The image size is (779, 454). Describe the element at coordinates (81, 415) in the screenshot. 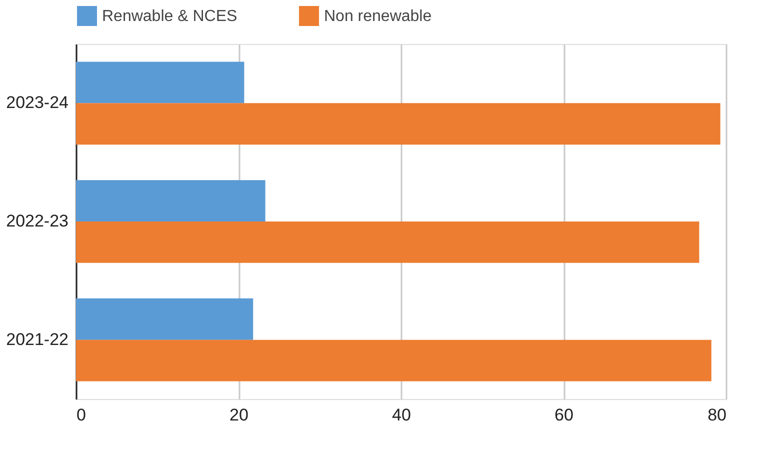

I see `x-tick-label: 0` at that location.